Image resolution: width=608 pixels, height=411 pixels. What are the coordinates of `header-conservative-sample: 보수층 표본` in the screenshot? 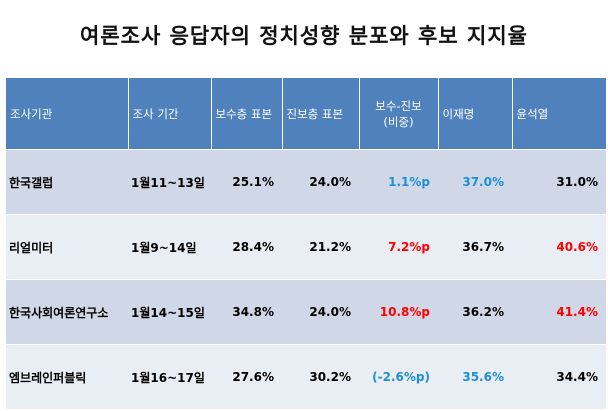 It's located at (247, 114).